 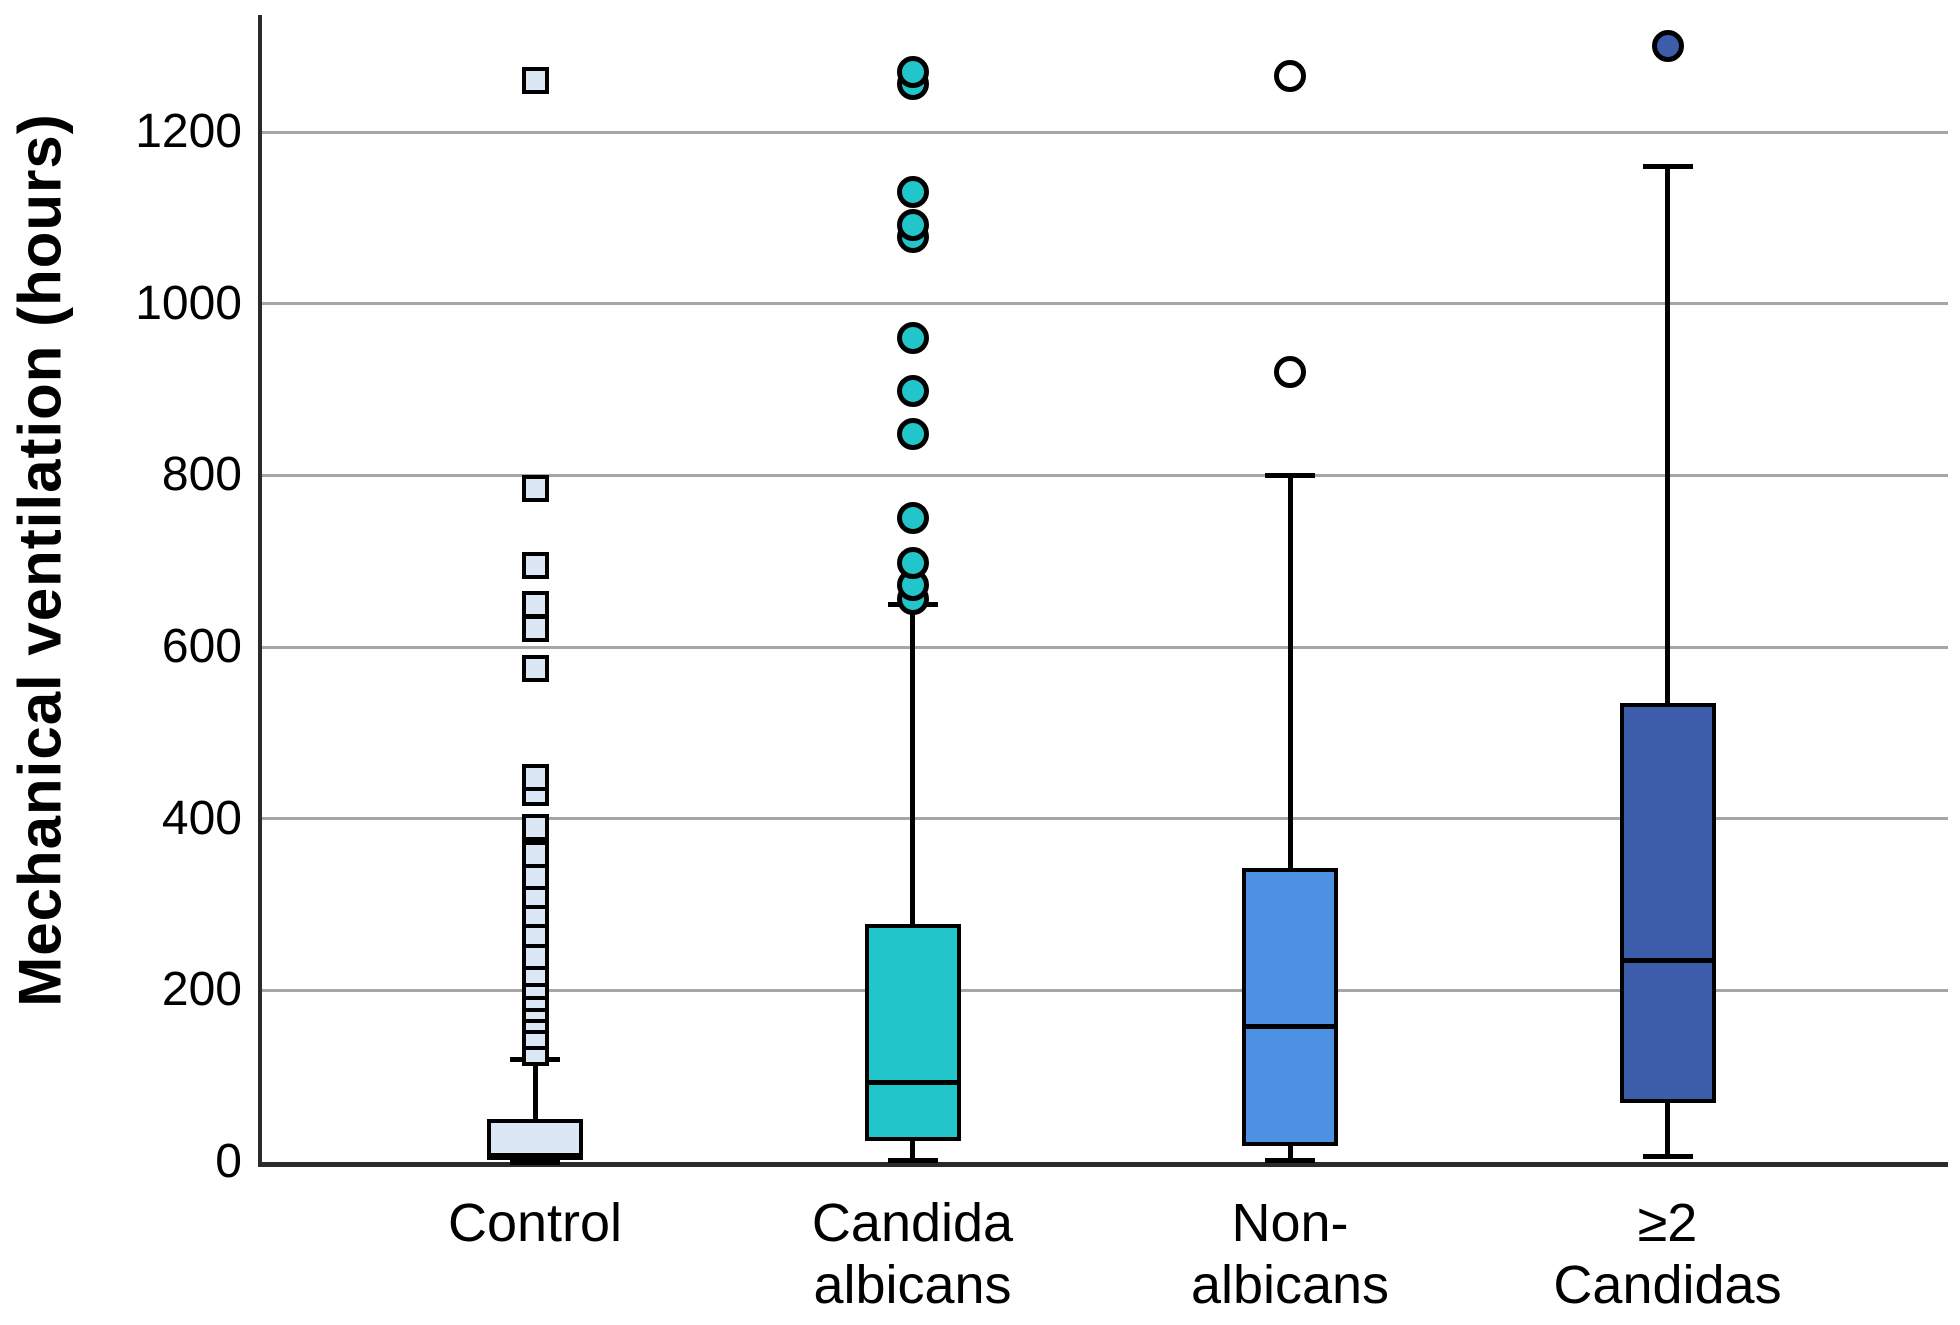 I want to click on y-tick-label-0: 0, so click(x=228, y=1161).